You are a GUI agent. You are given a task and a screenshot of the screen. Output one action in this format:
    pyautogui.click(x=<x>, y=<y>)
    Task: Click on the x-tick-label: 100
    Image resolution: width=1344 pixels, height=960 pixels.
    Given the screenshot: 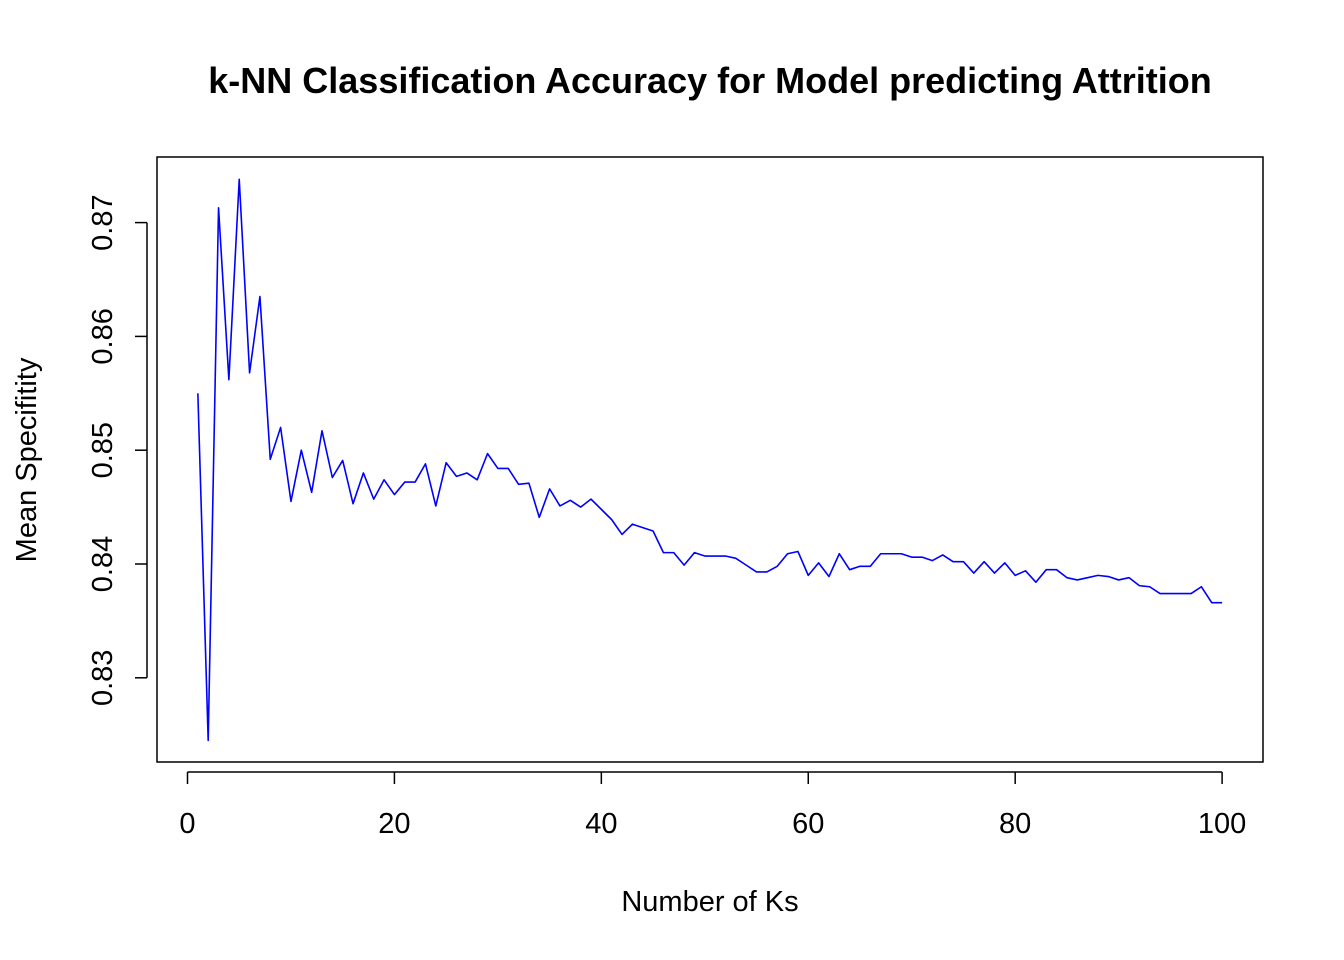 What is the action you would take?
    pyautogui.click(x=1222, y=824)
    